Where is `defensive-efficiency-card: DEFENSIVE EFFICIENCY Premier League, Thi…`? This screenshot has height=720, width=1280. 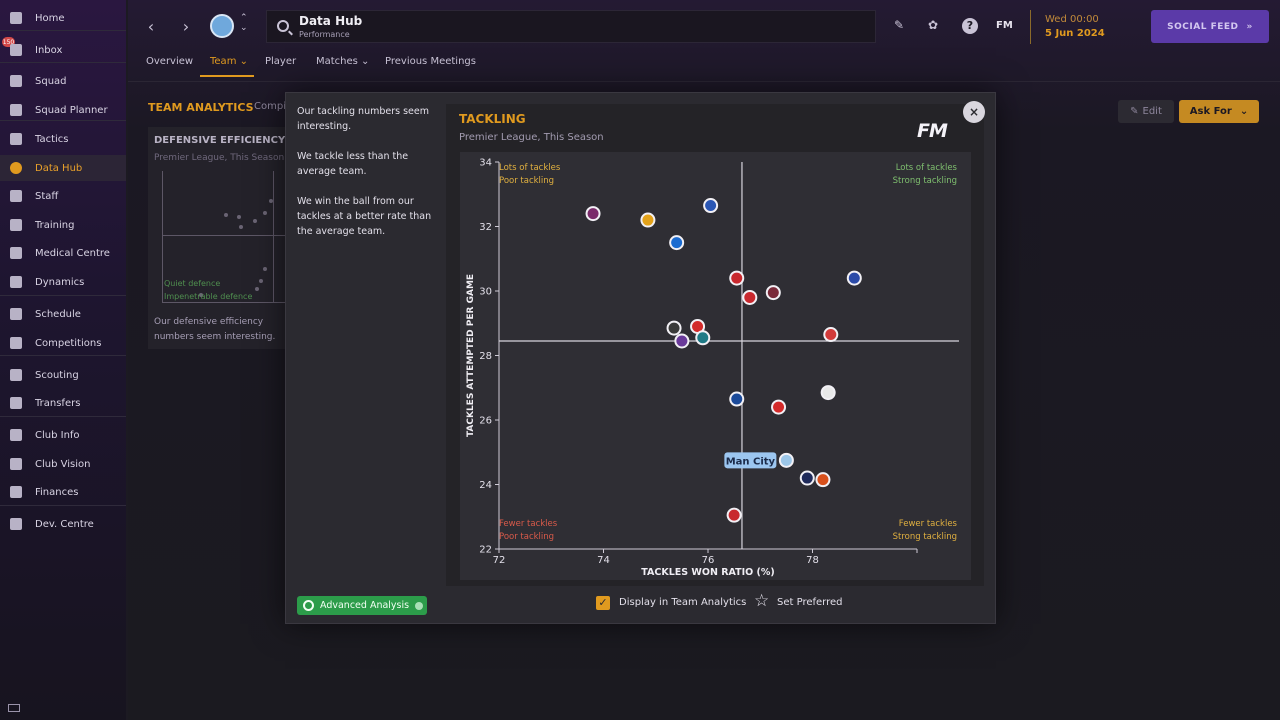
defensive-efficiency-card: DEFENSIVE EFFICIENCY Premier League, Thi… is located at coordinates (218, 238).